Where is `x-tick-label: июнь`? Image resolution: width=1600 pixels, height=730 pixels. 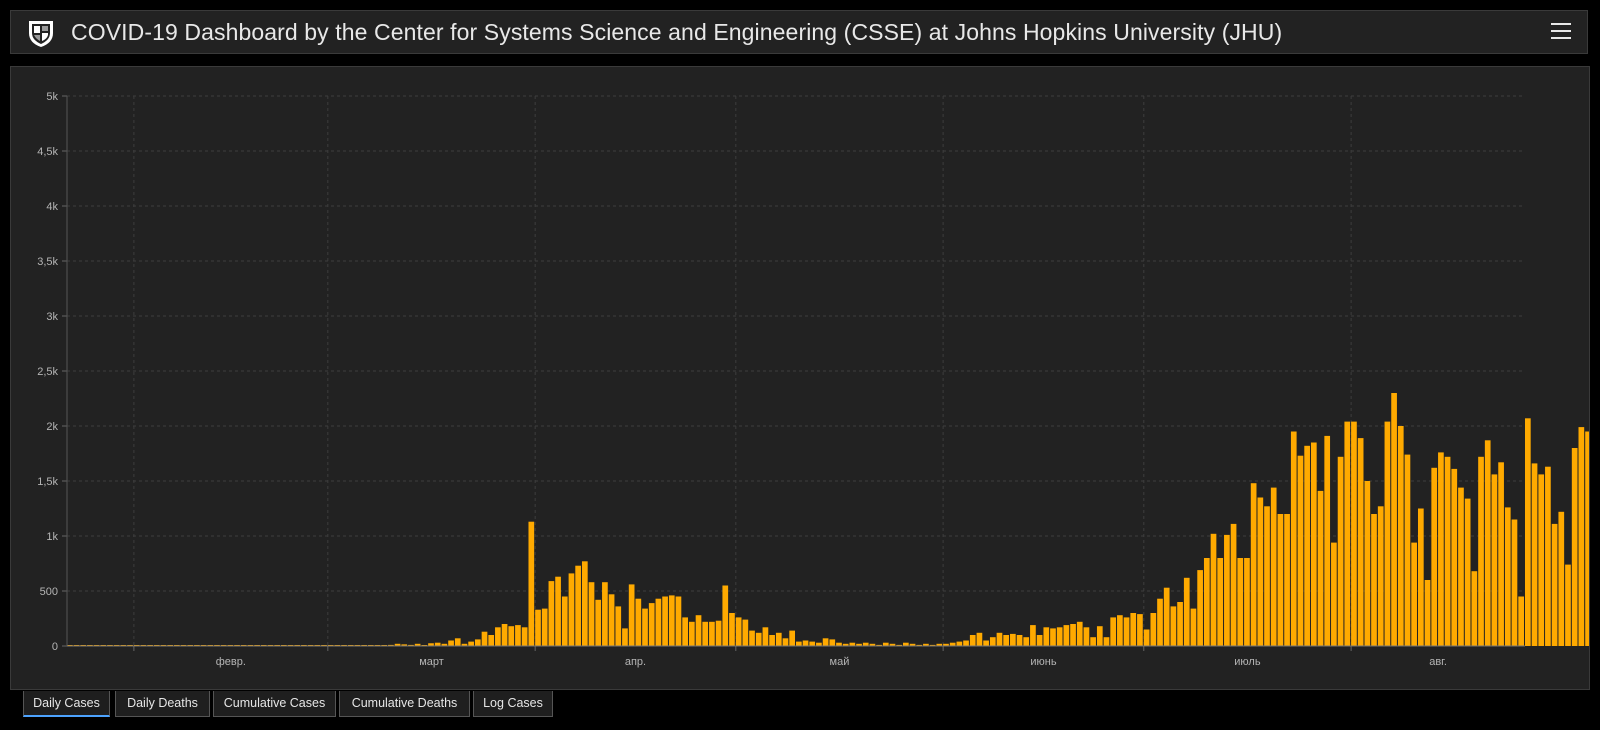 x-tick-label: июнь is located at coordinates (1043, 662).